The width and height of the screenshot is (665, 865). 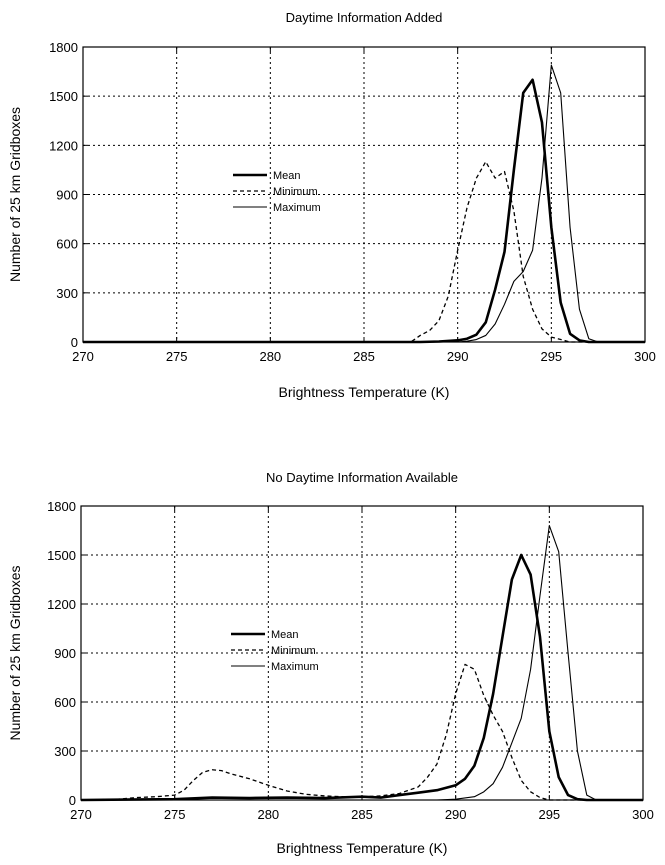 I want to click on chart-title: Daytime Information Added, so click(x=364, y=17).